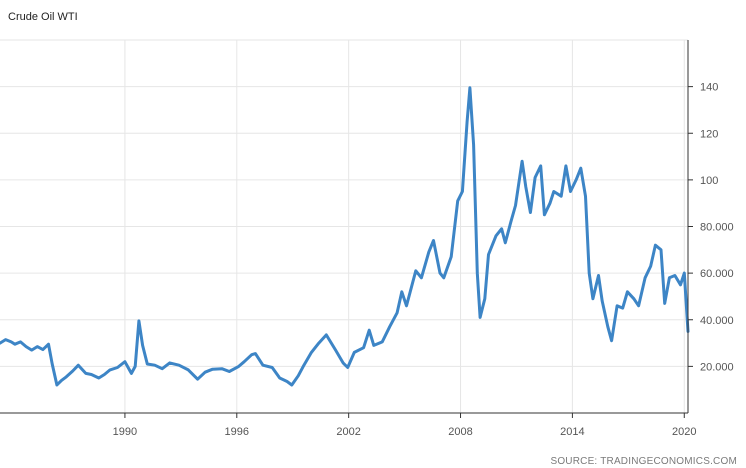 The image size is (746, 468). What do you see at coordinates (643, 461) in the screenshot?
I see `source-note: SOURCE: TRADINGECONOMICS.COM` at bounding box center [643, 461].